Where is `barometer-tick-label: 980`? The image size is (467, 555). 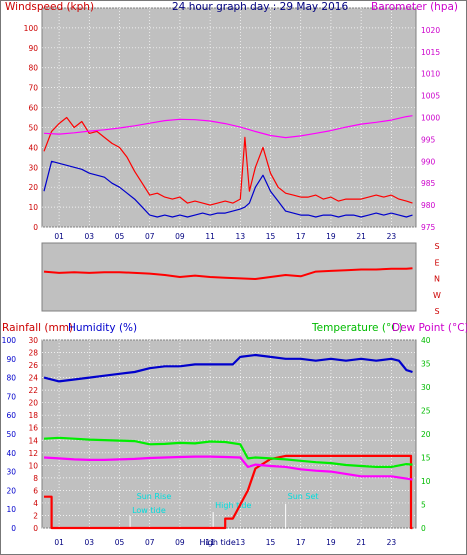 barometer-tick-label: 980 is located at coordinates (428, 205).